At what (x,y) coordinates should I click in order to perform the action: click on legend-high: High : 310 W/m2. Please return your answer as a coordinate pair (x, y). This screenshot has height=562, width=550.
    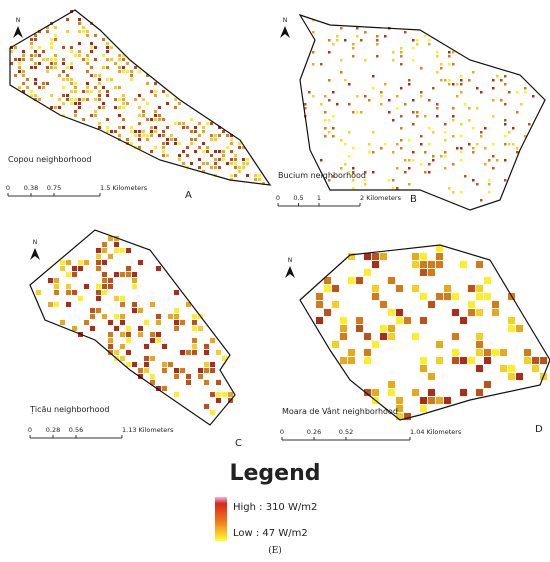
    Looking at the image, I should click on (275, 507).